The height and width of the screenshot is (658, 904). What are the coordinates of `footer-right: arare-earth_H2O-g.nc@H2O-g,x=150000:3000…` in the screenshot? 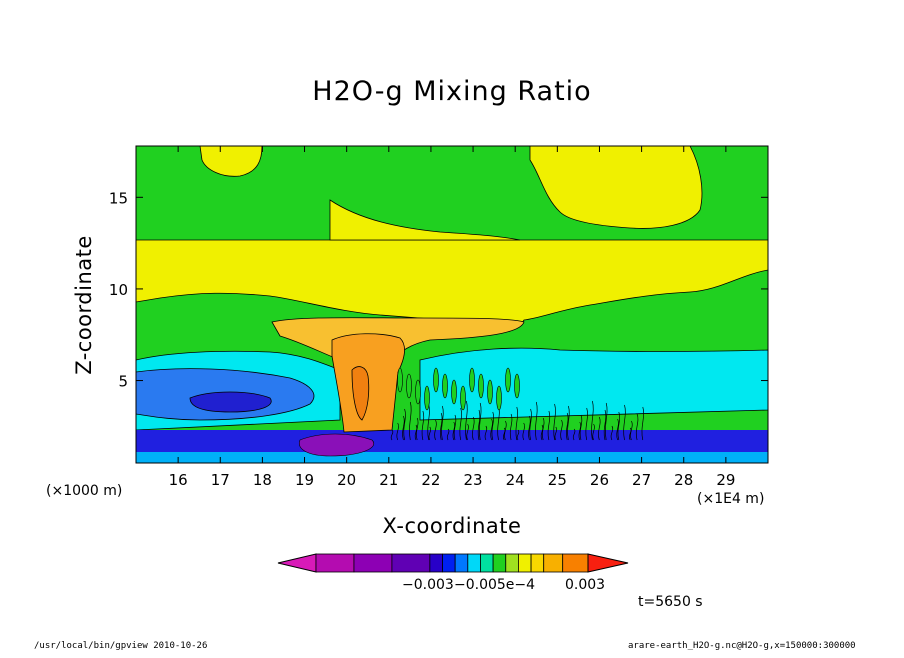 It's located at (742, 646).